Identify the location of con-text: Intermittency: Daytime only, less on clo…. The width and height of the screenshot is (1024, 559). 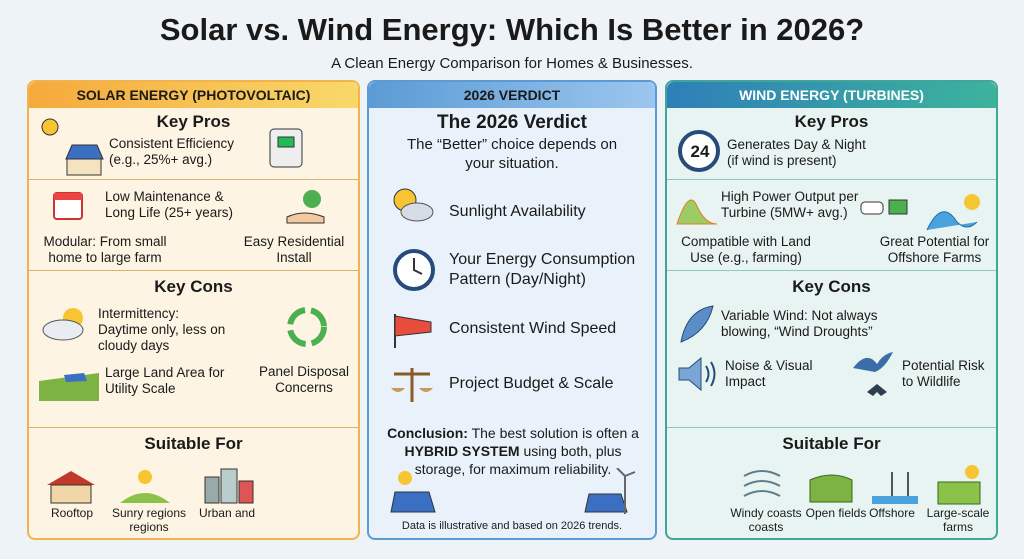
(162, 329).